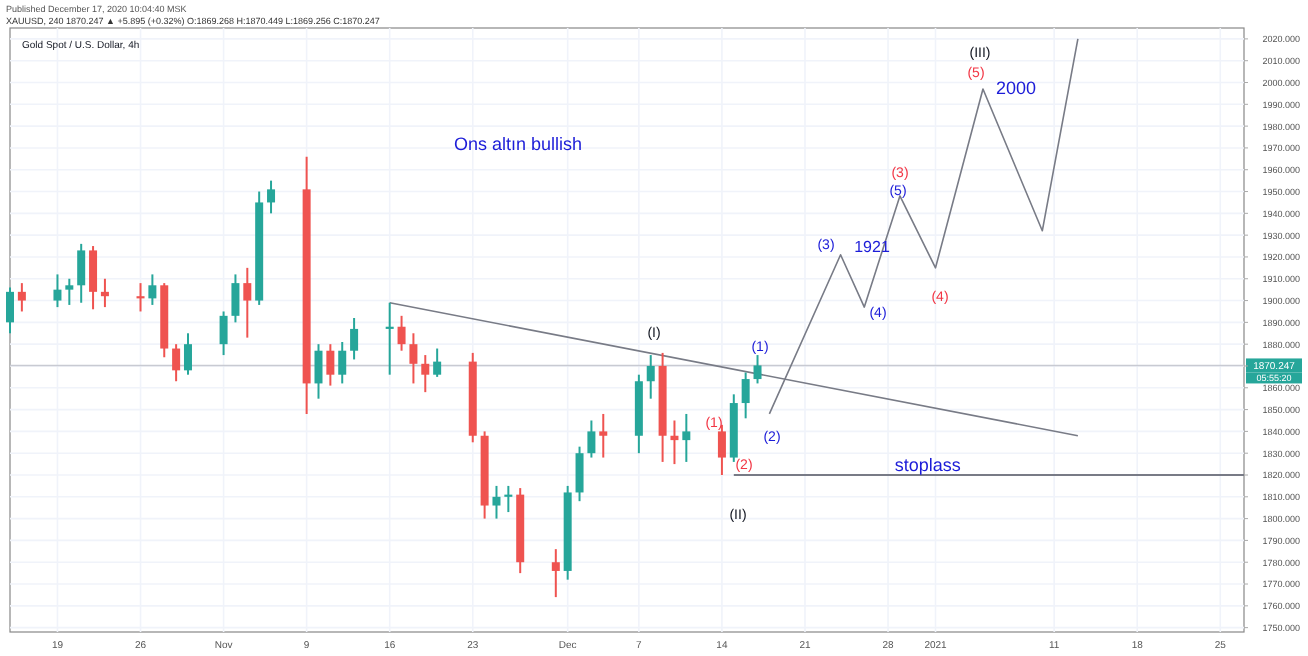 This screenshot has height=656, width=1308. I want to click on ref-line-label: stoplass, so click(928, 465).